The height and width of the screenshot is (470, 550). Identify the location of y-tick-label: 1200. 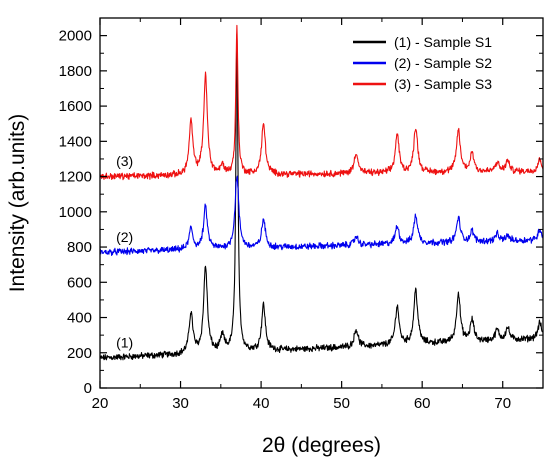
(75, 177).